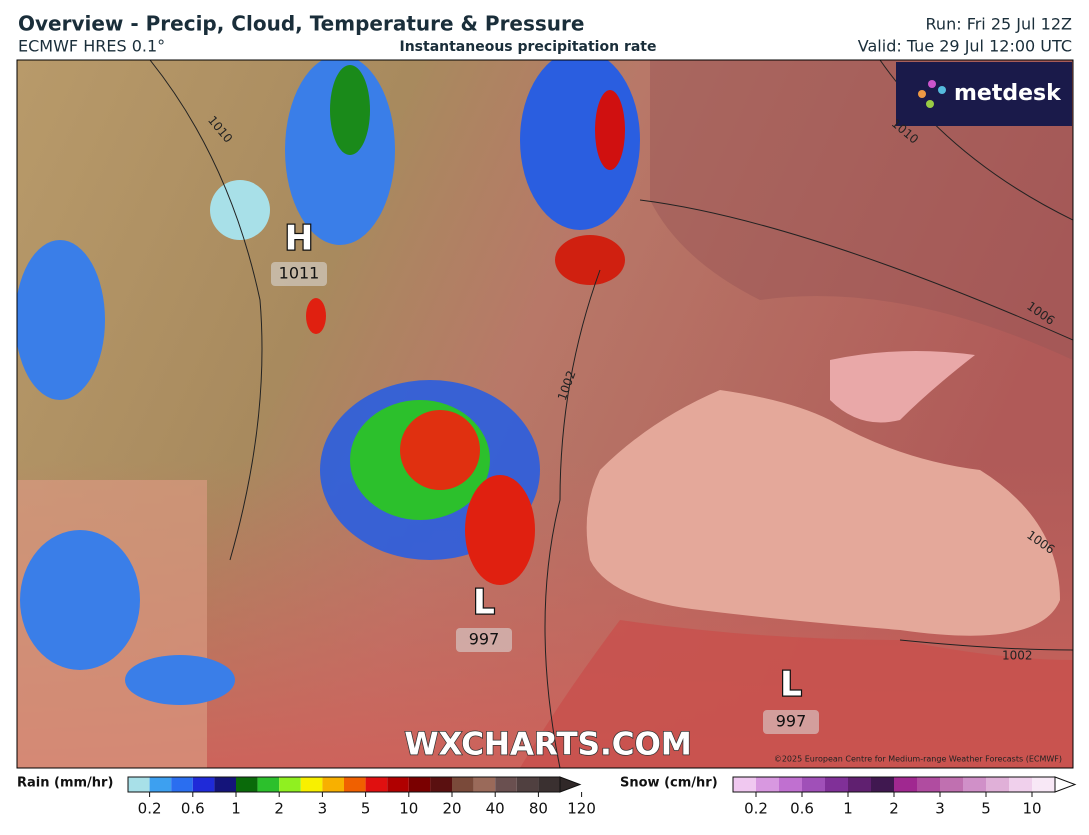  Describe the element at coordinates (538, 809) in the screenshot. I see `legend-tick-label: 80` at that location.